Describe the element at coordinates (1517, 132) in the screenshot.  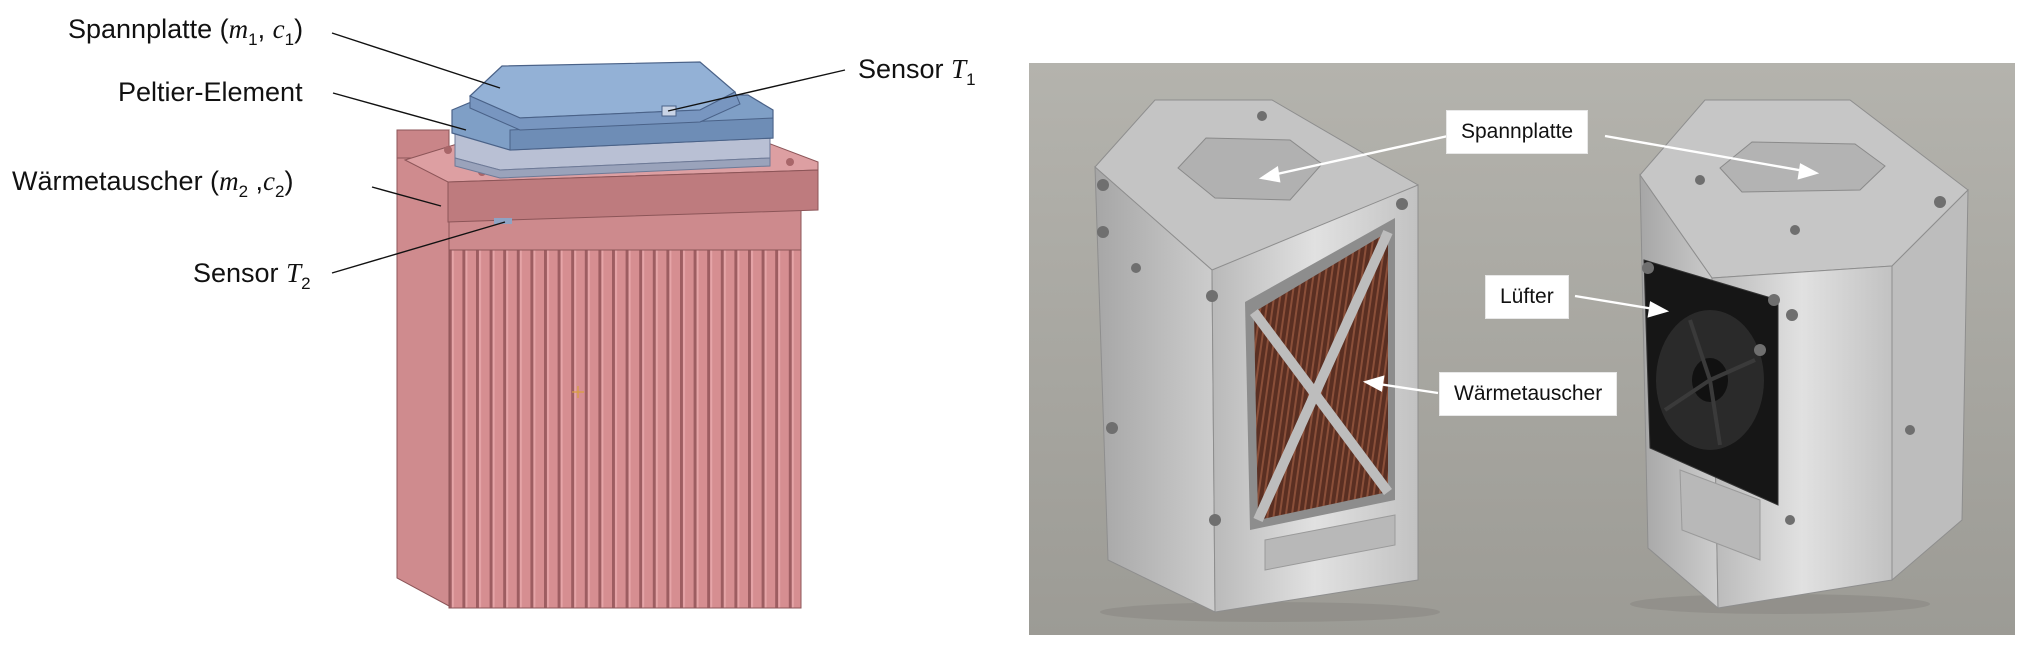
I see `callout-spannplatte: Spannplatte` at that location.